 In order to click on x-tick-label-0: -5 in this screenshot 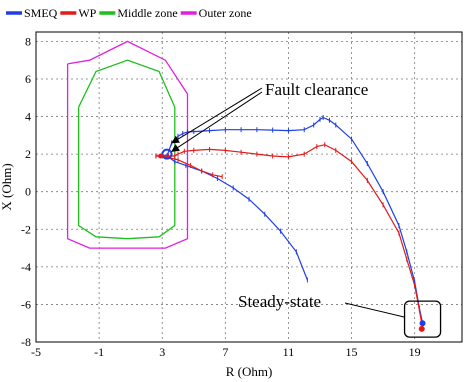, I will do `click(36, 352)`.